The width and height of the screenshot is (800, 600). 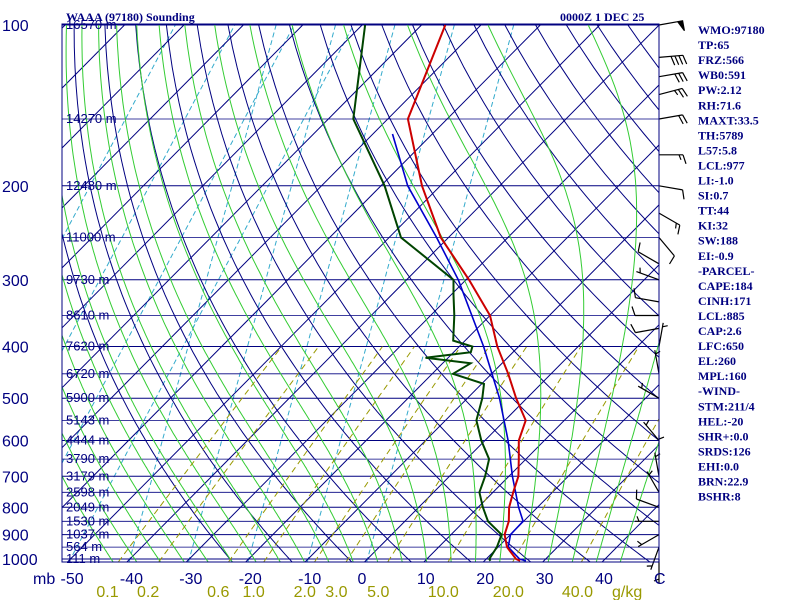 What do you see at coordinates (148, 592) in the screenshot?
I see `mixing-ratio-label: 0.2` at bounding box center [148, 592].